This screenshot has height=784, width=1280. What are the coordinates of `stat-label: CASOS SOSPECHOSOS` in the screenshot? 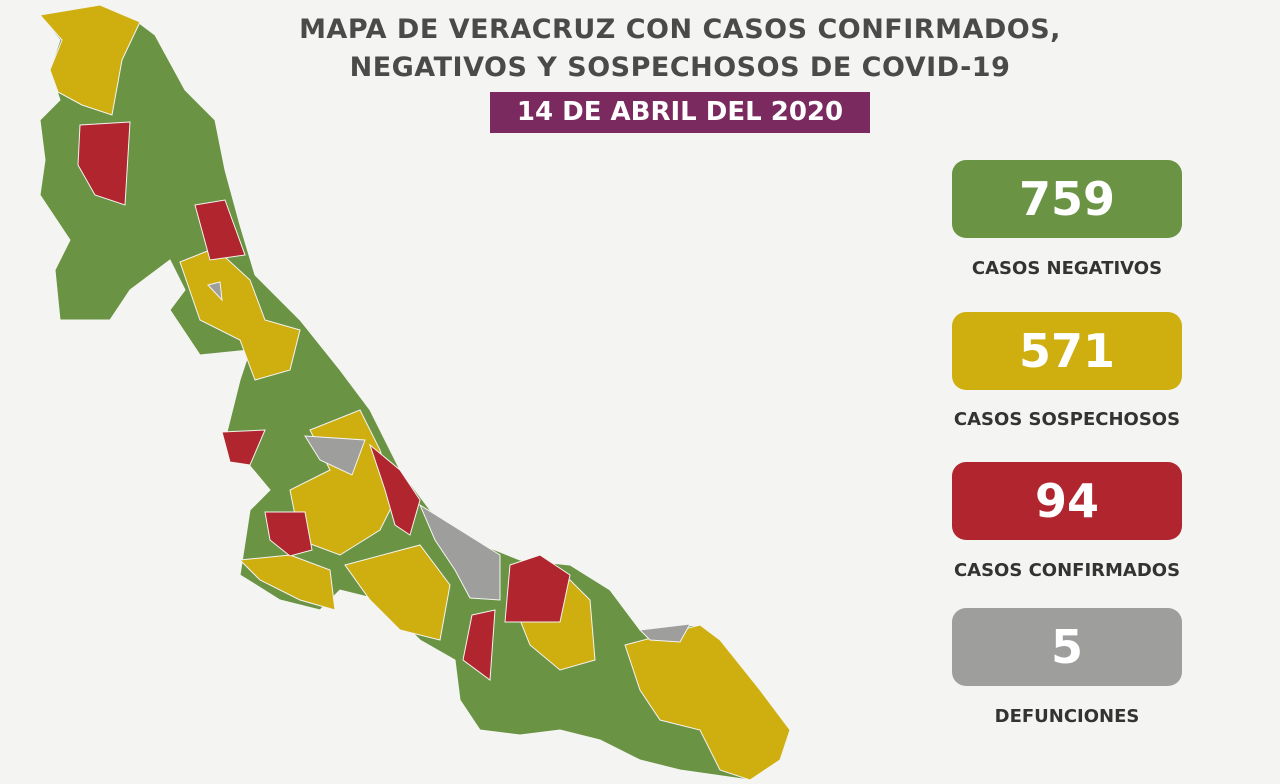 It's located at (1067, 419).